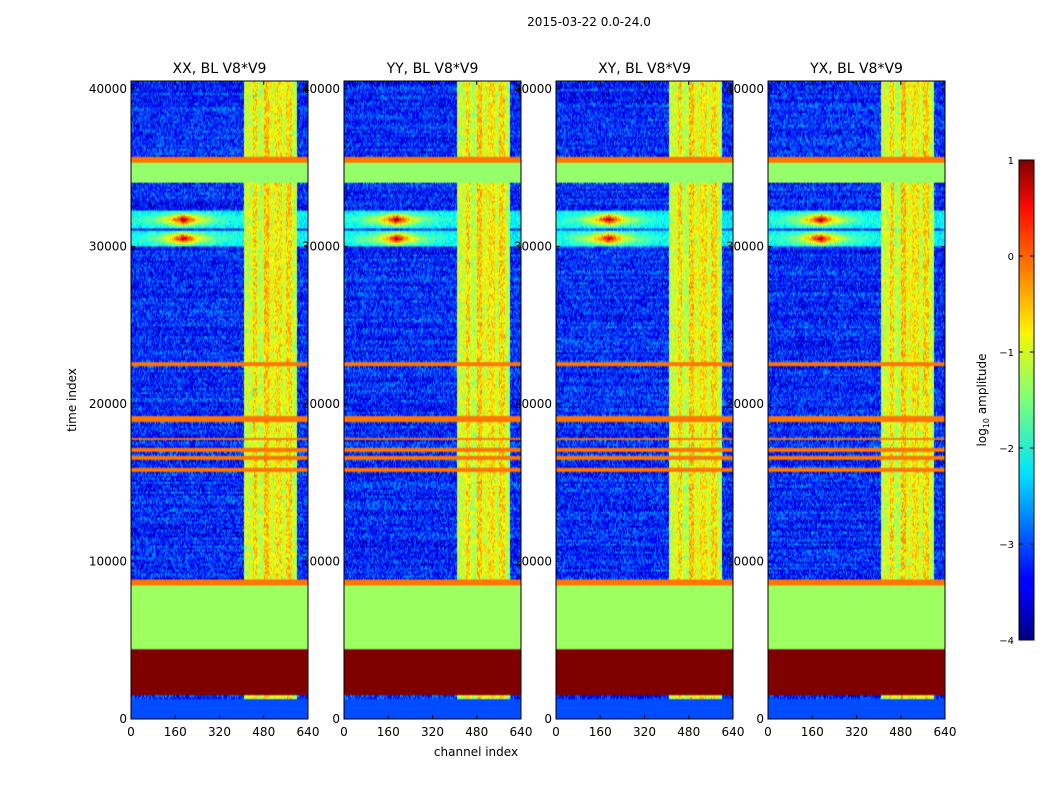 The height and width of the screenshot is (800, 1050). Describe the element at coordinates (432, 69) in the screenshot. I see `panel-title-2: YY, BL V8*V9` at that location.